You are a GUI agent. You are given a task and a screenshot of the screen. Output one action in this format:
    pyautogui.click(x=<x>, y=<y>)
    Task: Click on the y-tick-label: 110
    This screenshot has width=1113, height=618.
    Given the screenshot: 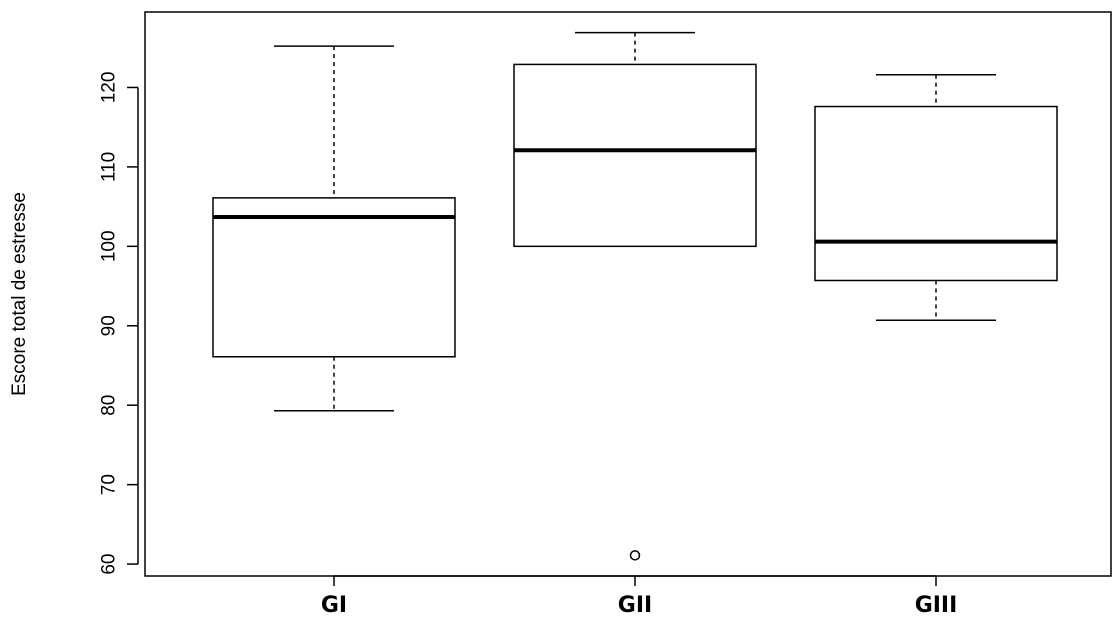 What is the action you would take?
    pyautogui.click(x=109, y=167)
    